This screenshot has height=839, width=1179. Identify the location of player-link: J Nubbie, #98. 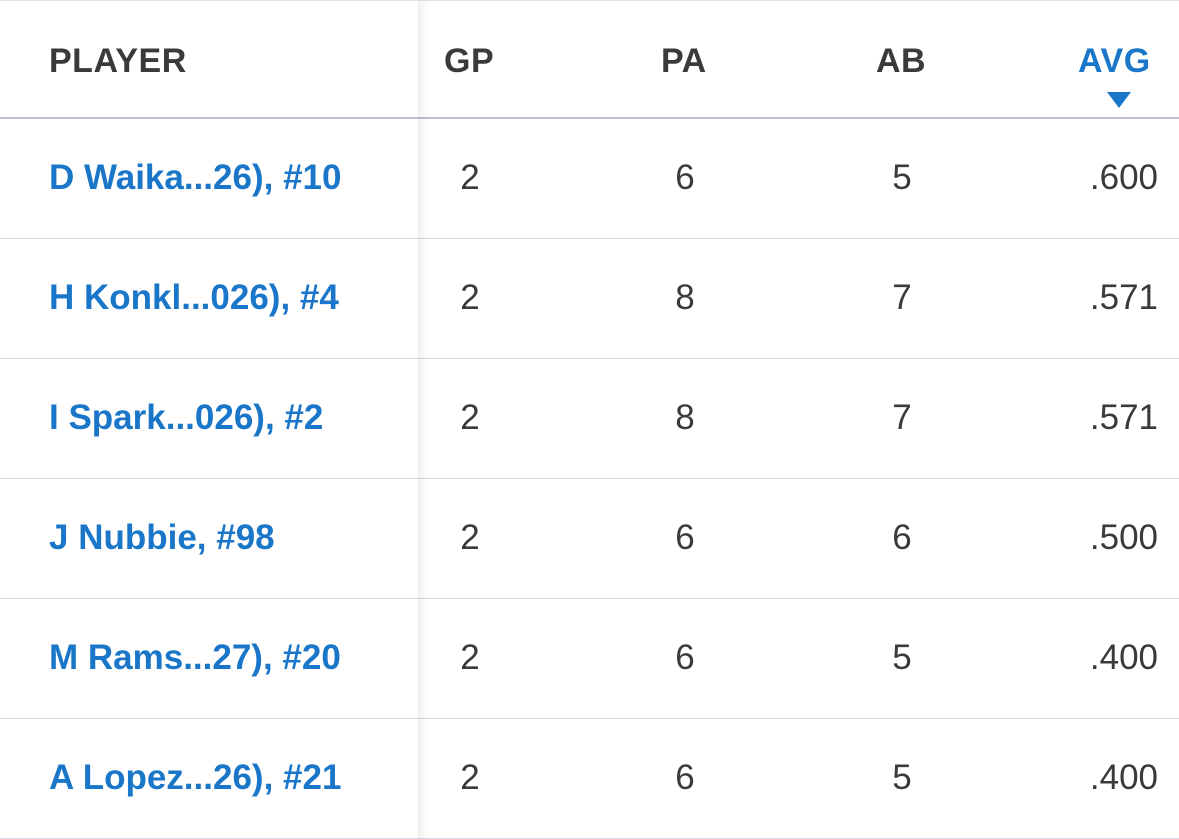
(162, 537).